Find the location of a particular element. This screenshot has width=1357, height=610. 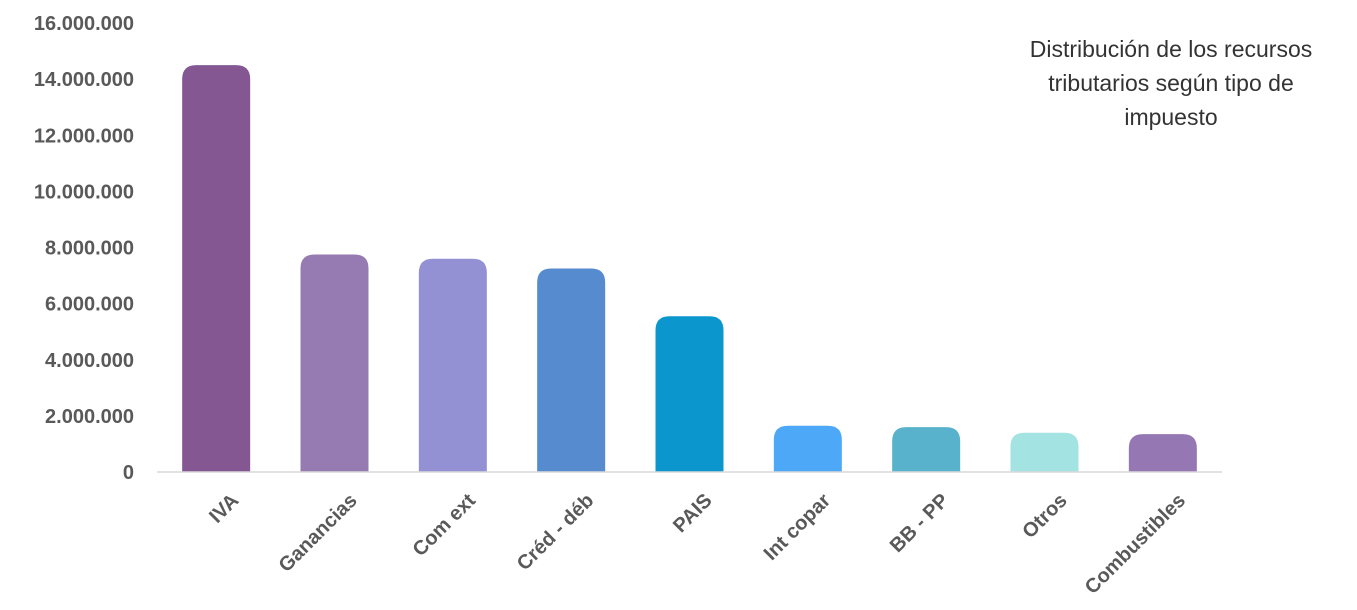

x-tick-label: Combustibles is located at coordinates (1135, 544).